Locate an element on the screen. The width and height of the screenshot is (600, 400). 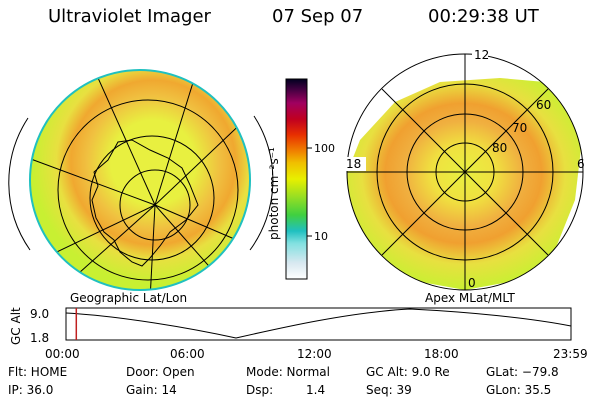
mlat-label-70: 70 is located at coordinates (519, 128).